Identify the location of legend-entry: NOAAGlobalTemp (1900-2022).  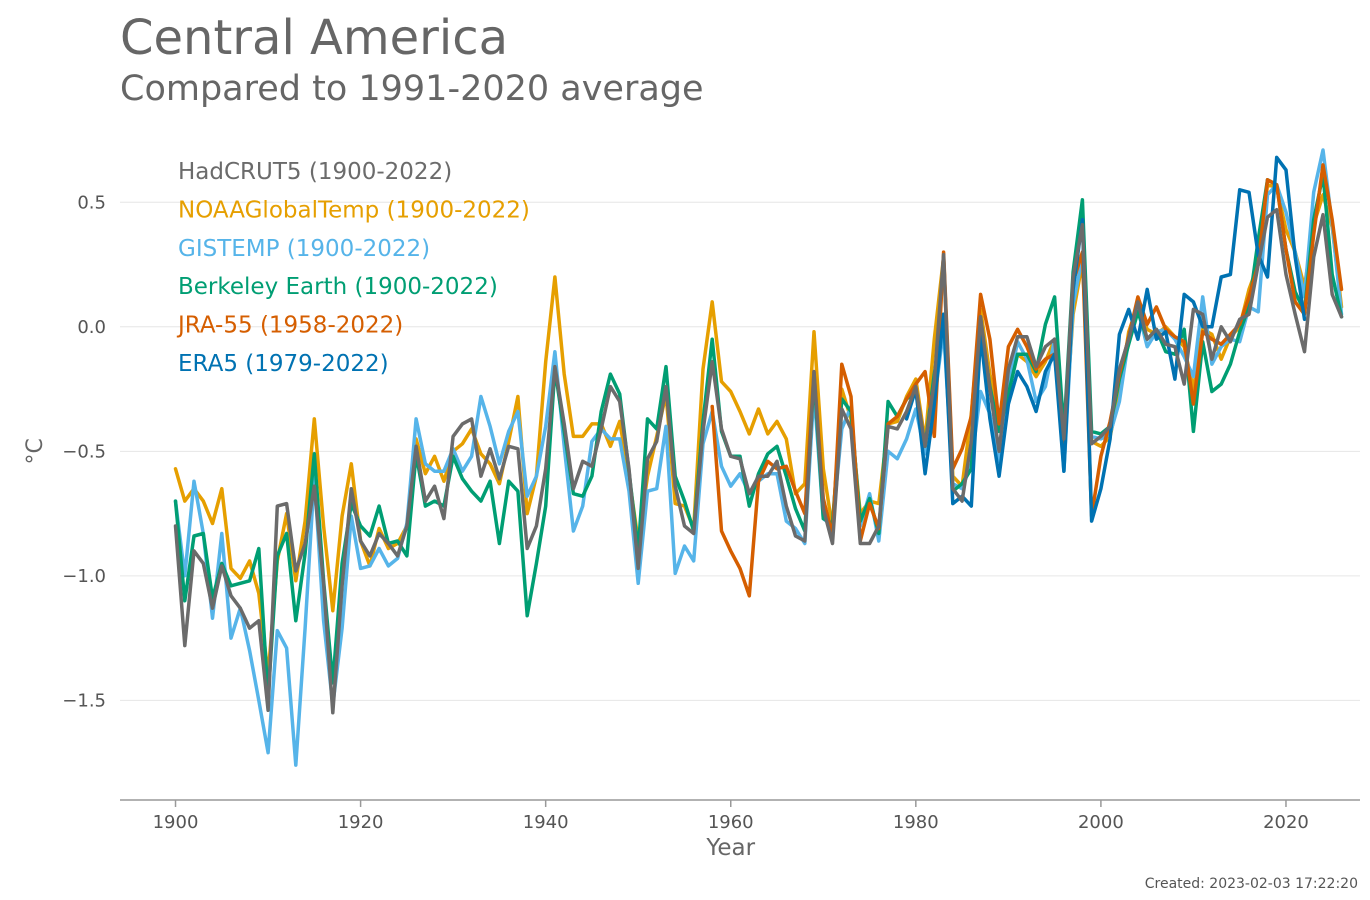
(354, 210).